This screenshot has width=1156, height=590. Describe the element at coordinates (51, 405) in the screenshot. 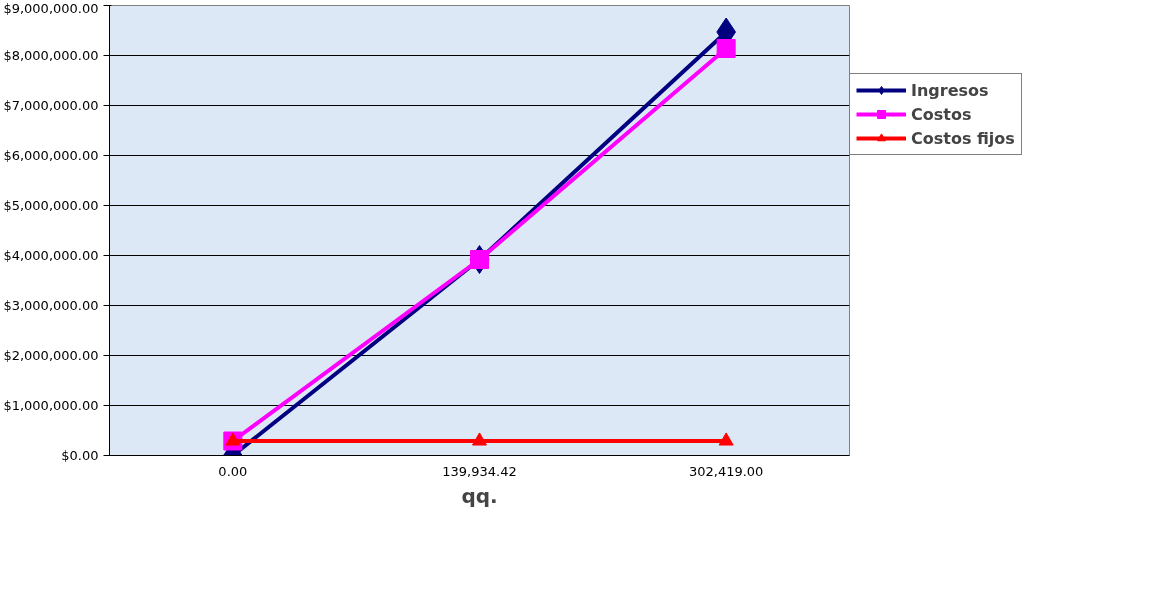

I see `y-tick-label: $1,000,000.00` at that location.